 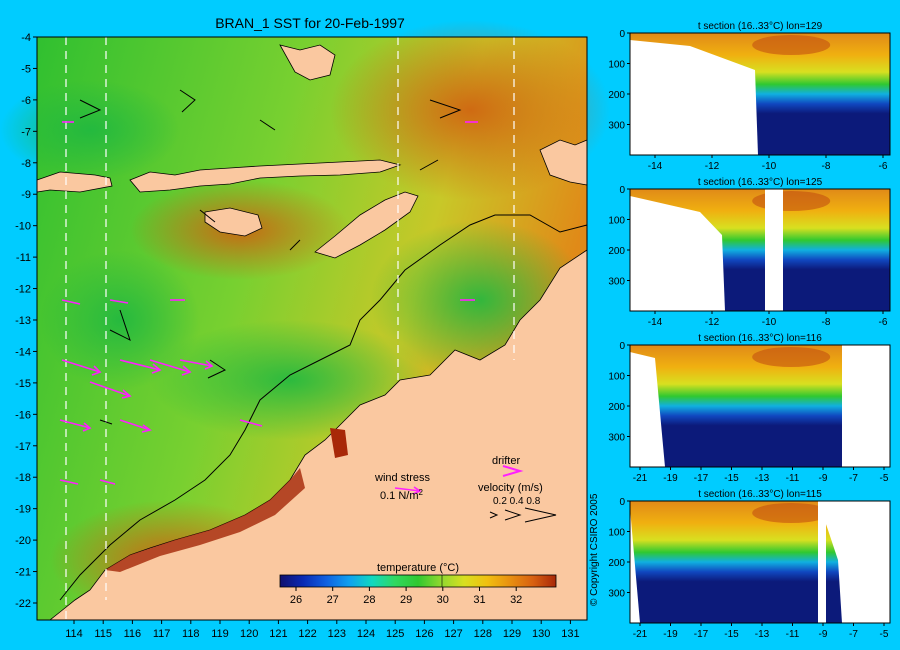 I want to click on section-x-tick-label: -19, so click(x=670, y=634).